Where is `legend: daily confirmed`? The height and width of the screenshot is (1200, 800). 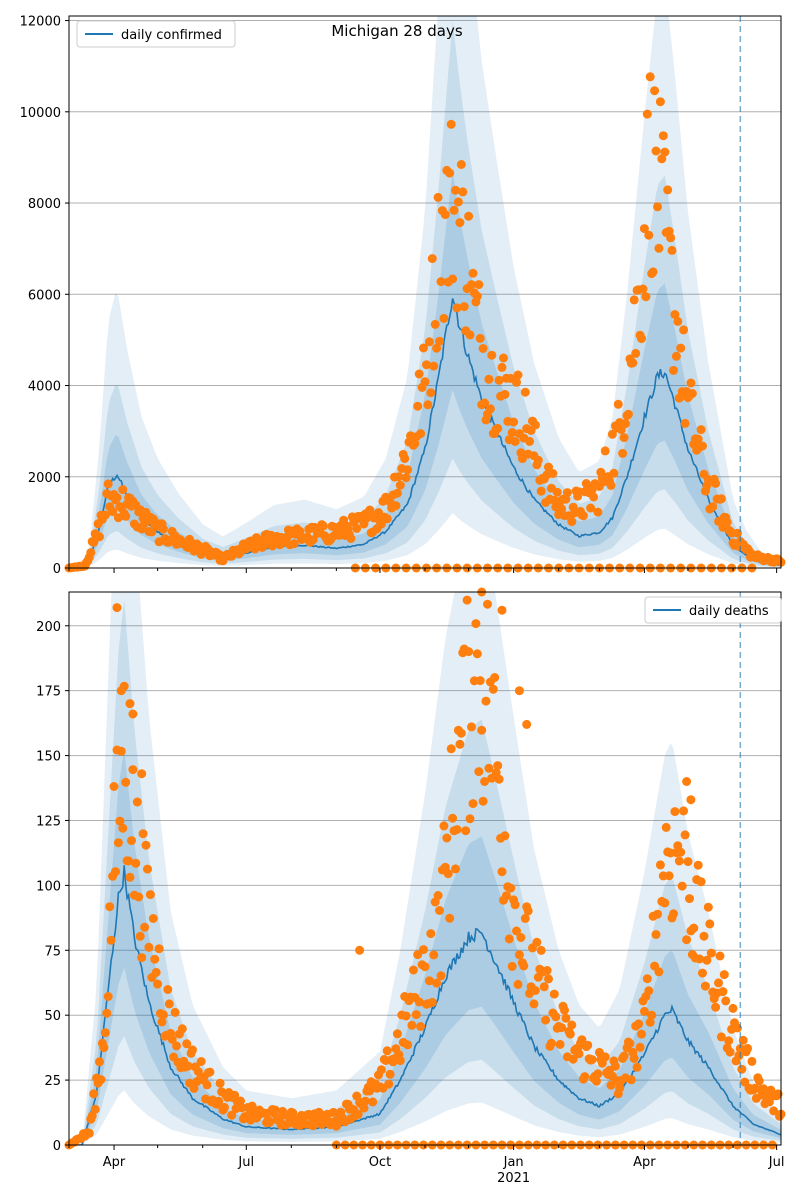
legend: daily confirmed is located at coordinates (156, 34).